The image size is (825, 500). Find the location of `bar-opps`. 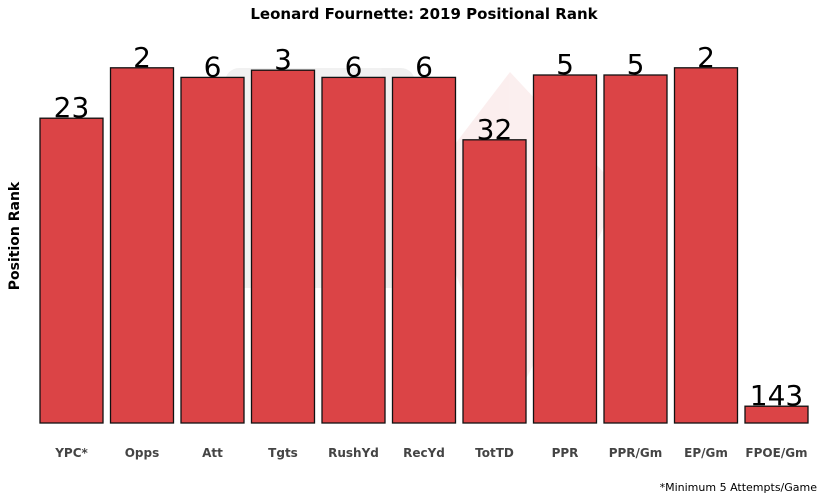

bar-opps is located at coordinates (142, 245).